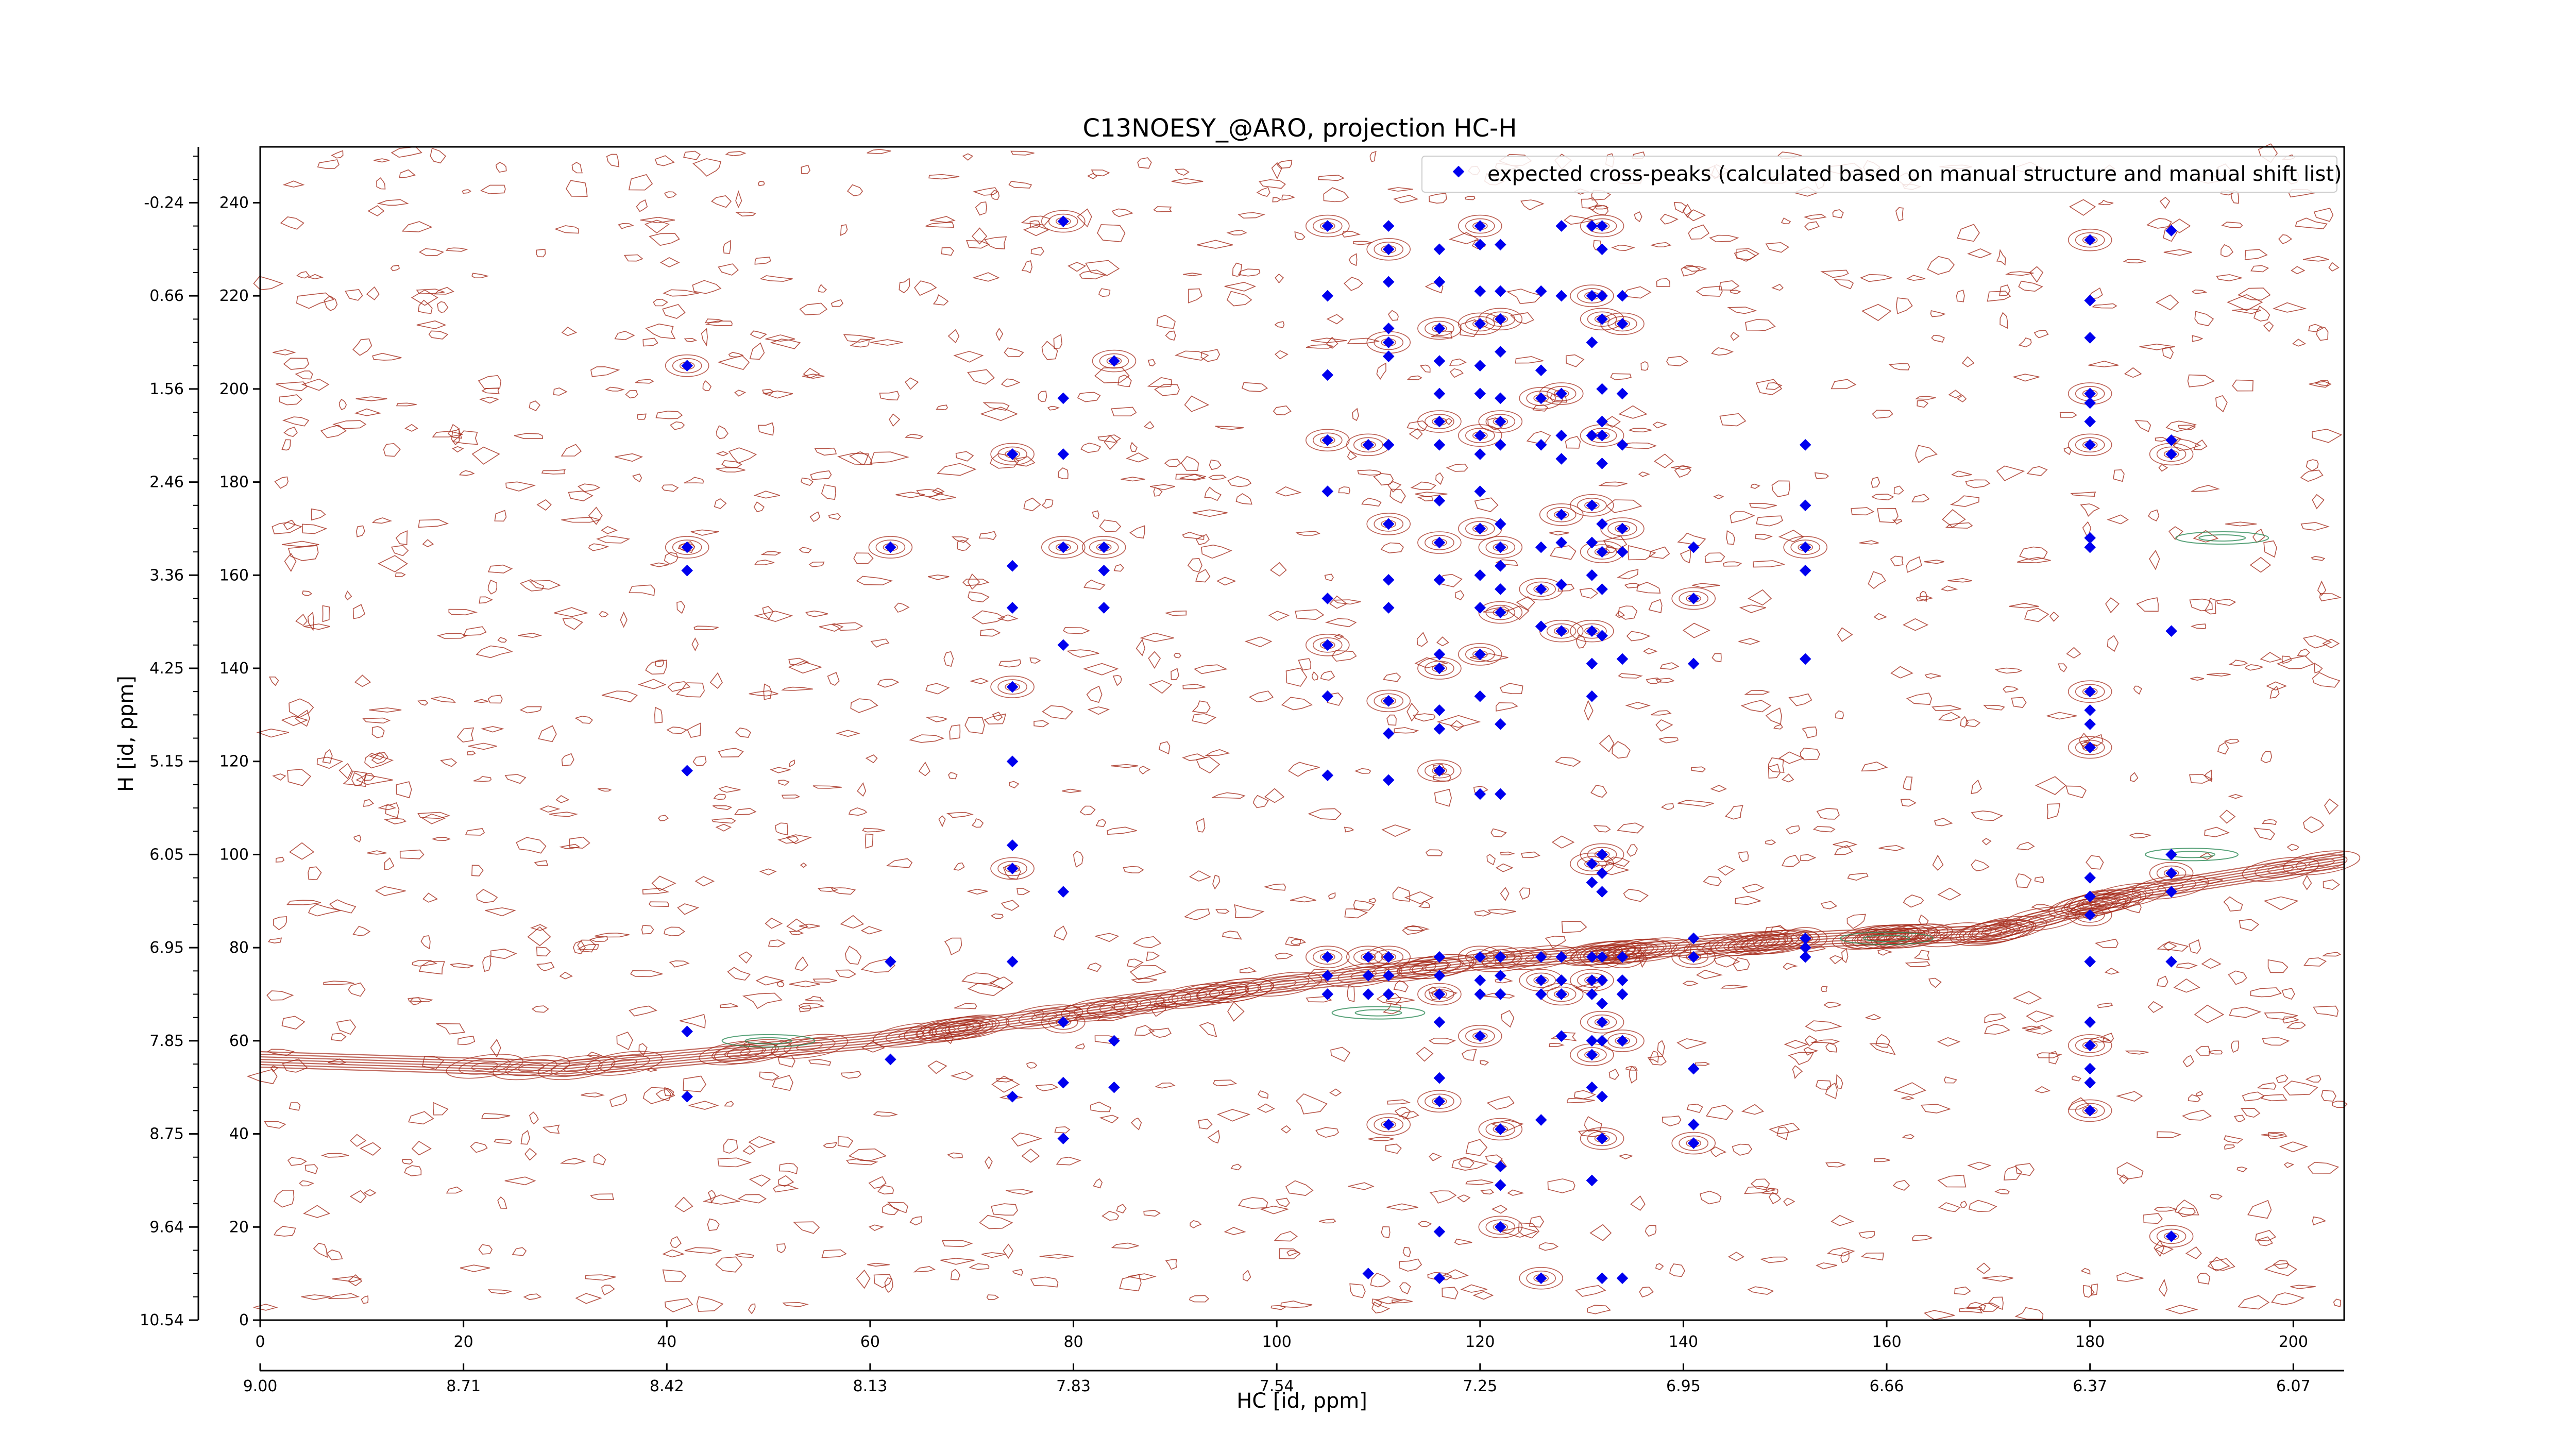 The image size is (2576, 1451). I want to click on y-tick-label: 140, so click(234, 669).